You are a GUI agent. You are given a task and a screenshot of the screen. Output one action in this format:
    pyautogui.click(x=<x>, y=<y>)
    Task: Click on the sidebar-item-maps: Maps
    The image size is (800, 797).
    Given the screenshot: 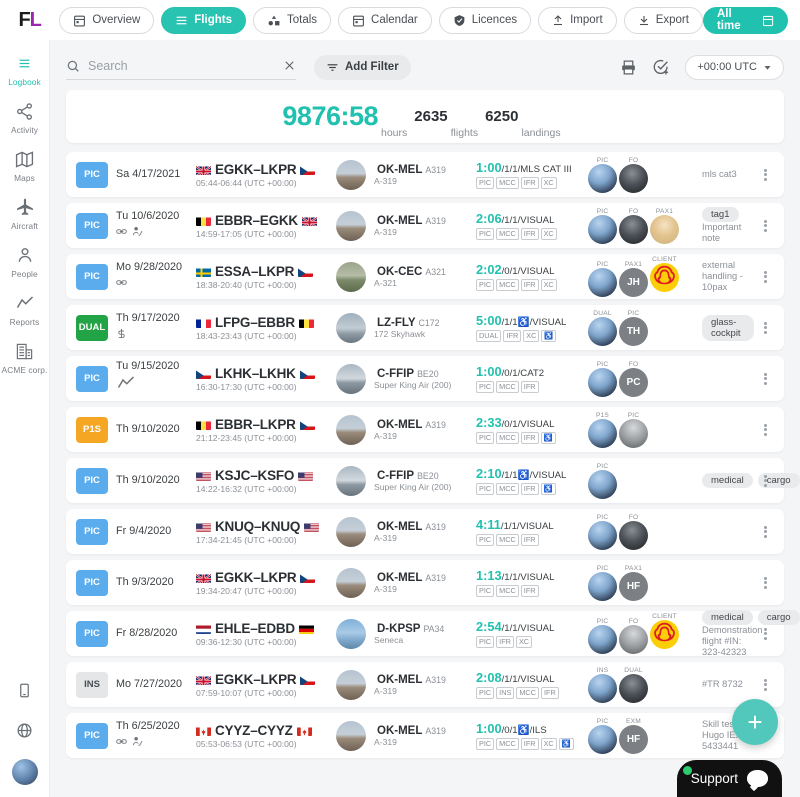 What is the action you would take?
    pyautogui.click(x=25, y=165)
    